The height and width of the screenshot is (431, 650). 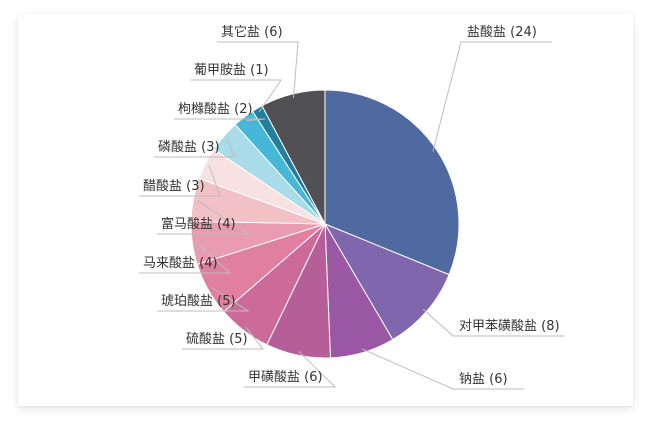 What do you see at coordinates (509, 326) in the screenshot?
I see `slice-label: 对甲苯磺酸盐 (8)` at bounding box center [509, 326].